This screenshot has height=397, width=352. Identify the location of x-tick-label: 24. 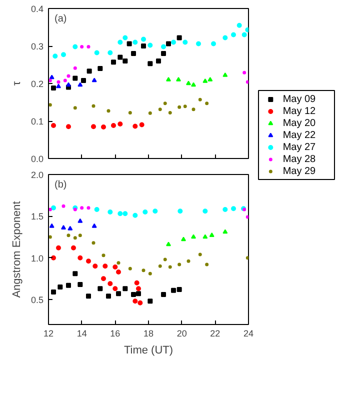
(248, 333).